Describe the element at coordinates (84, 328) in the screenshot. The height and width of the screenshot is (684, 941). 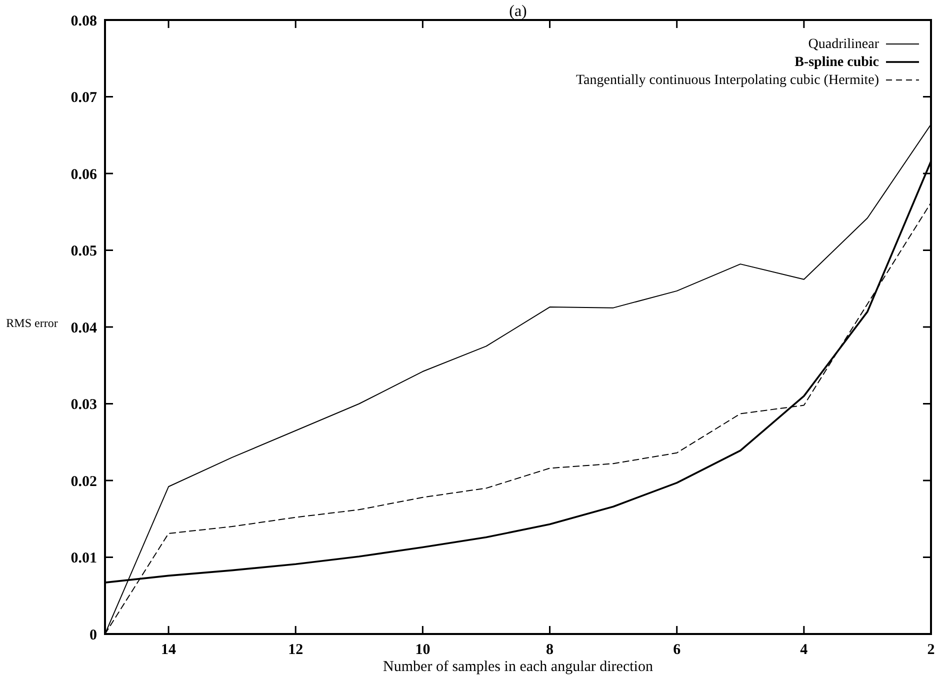
I see `y-tick-label: 0.04` at that location.